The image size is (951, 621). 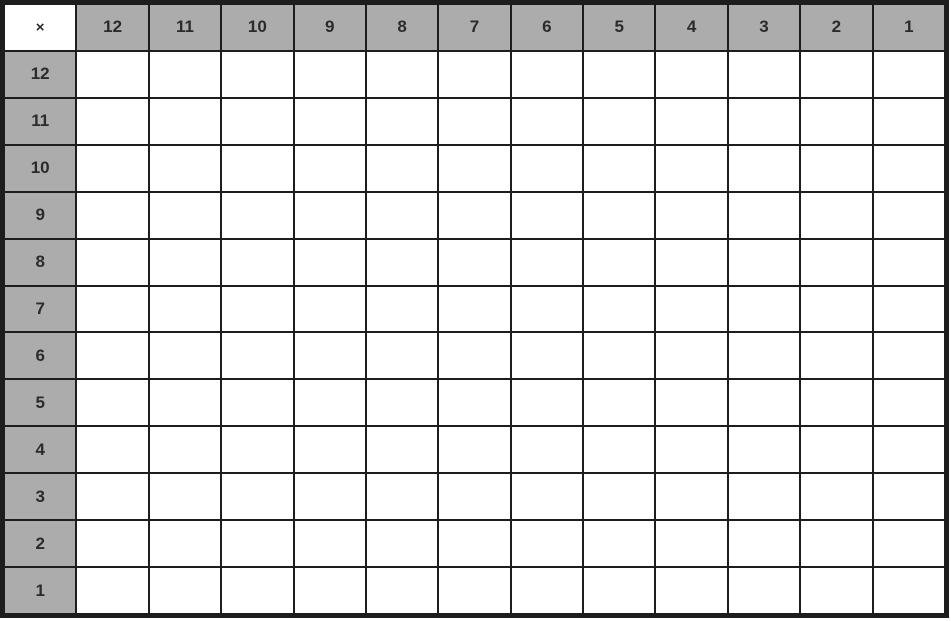 I want to click on answer-cell-5x5, so click(x=619, y=403).